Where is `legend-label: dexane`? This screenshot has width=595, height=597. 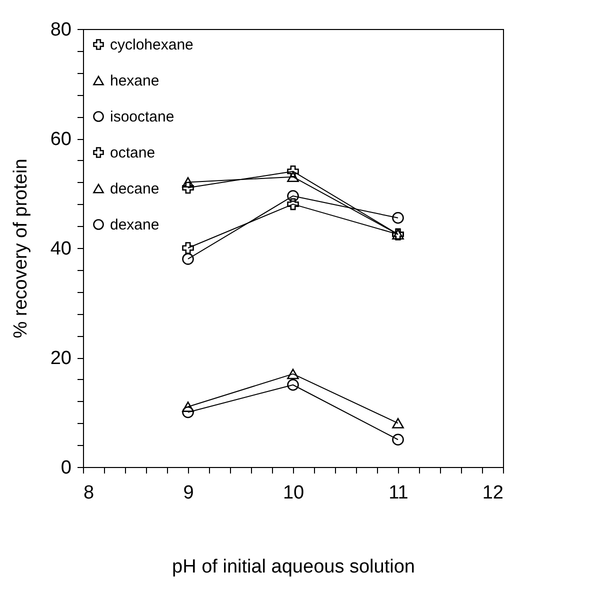 legend-label: dexane is located at coordinates (135, 225).